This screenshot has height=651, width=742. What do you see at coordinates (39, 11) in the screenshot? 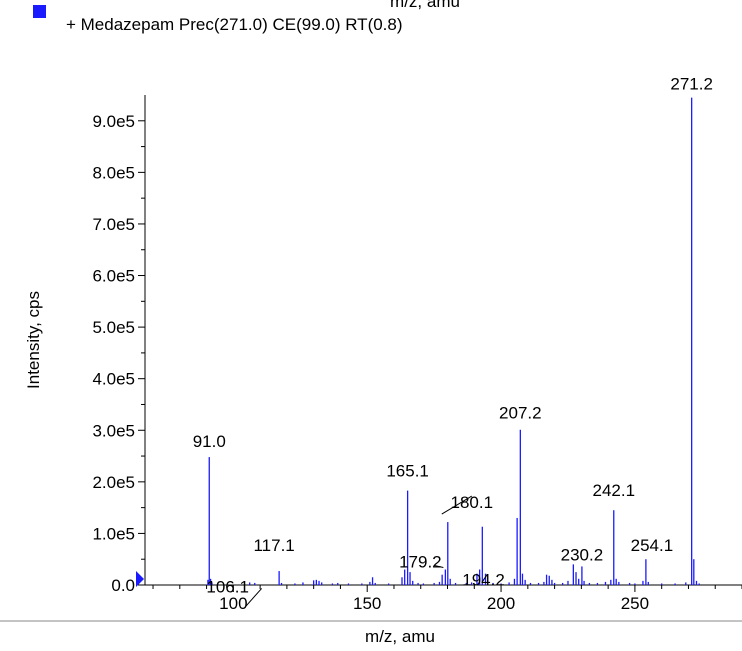
I see `legend-marker` at bounding box center [39, 11].